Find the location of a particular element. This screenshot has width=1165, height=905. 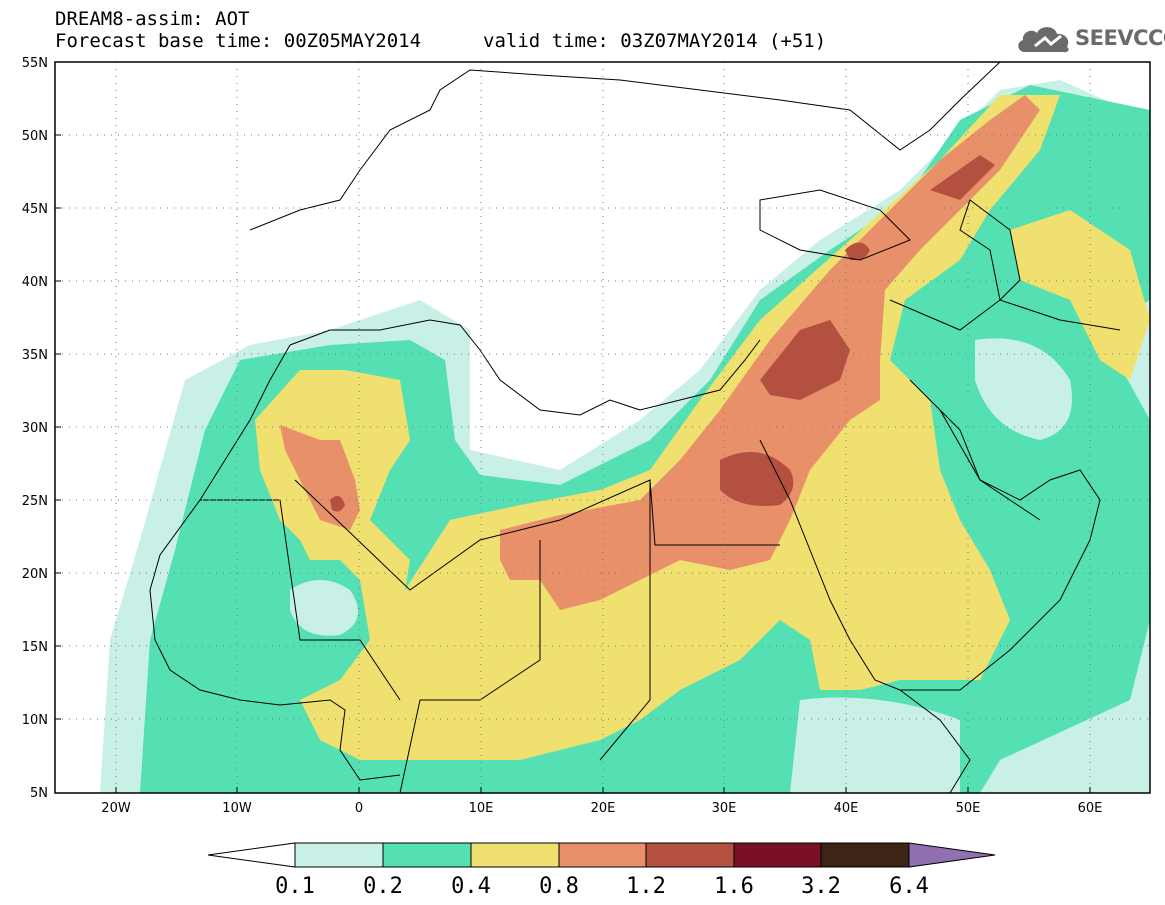

lon-label: 0 is located at coordinates (359, 808).